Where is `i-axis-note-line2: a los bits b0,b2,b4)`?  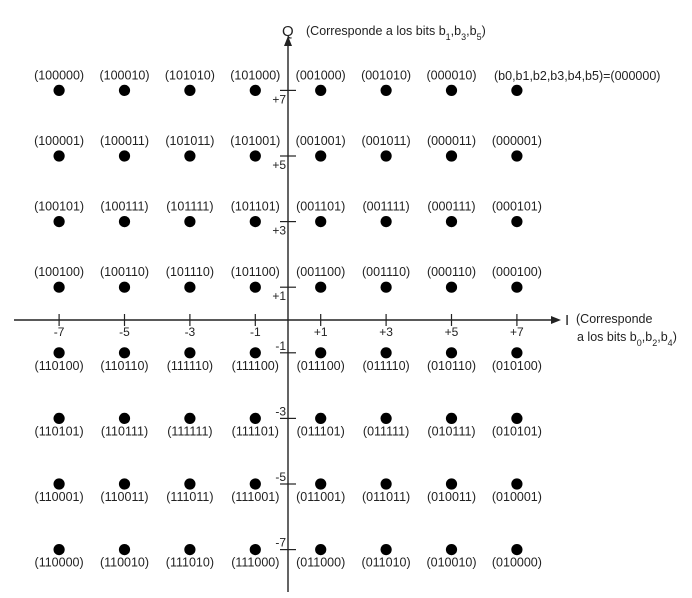 i-axis-note-line2: a los bits b0,b2,b4) is located at coordinates (627, 339).